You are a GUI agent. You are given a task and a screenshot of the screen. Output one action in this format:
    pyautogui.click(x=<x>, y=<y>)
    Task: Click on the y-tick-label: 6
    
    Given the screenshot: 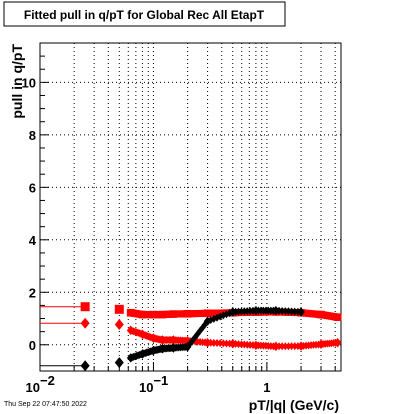 What is the action you would take?
    pyautogui.click(x=32, y=187)
    